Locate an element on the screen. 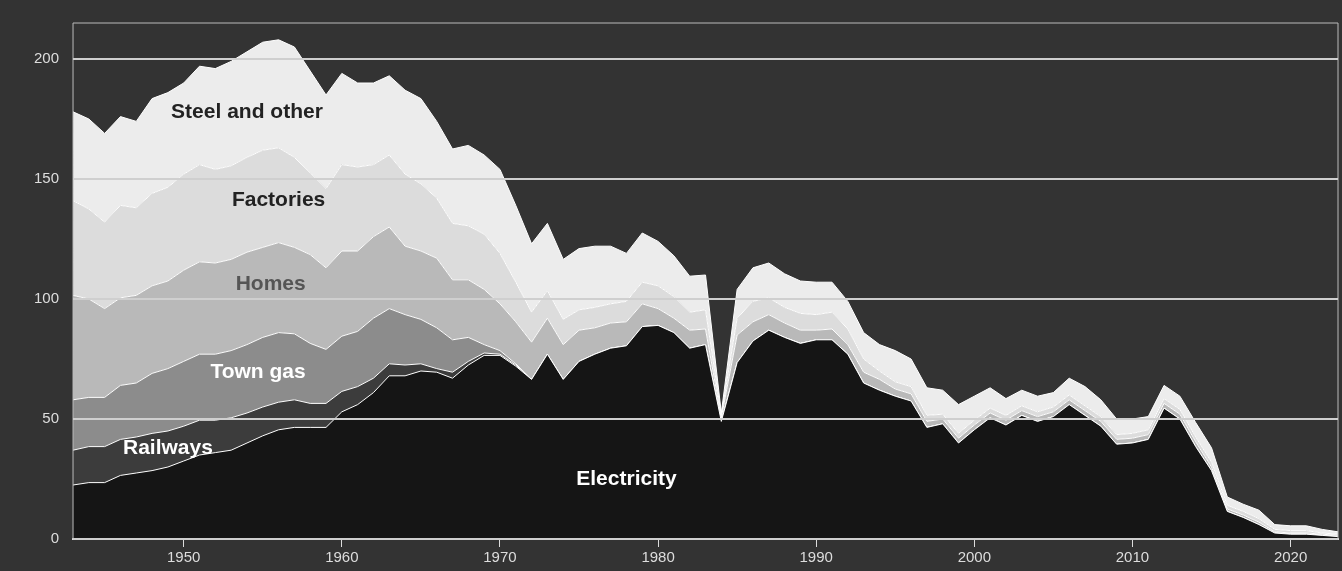 The image size is (1342, 571). y-tick-label: 0 is located at coordinates (55, 538).